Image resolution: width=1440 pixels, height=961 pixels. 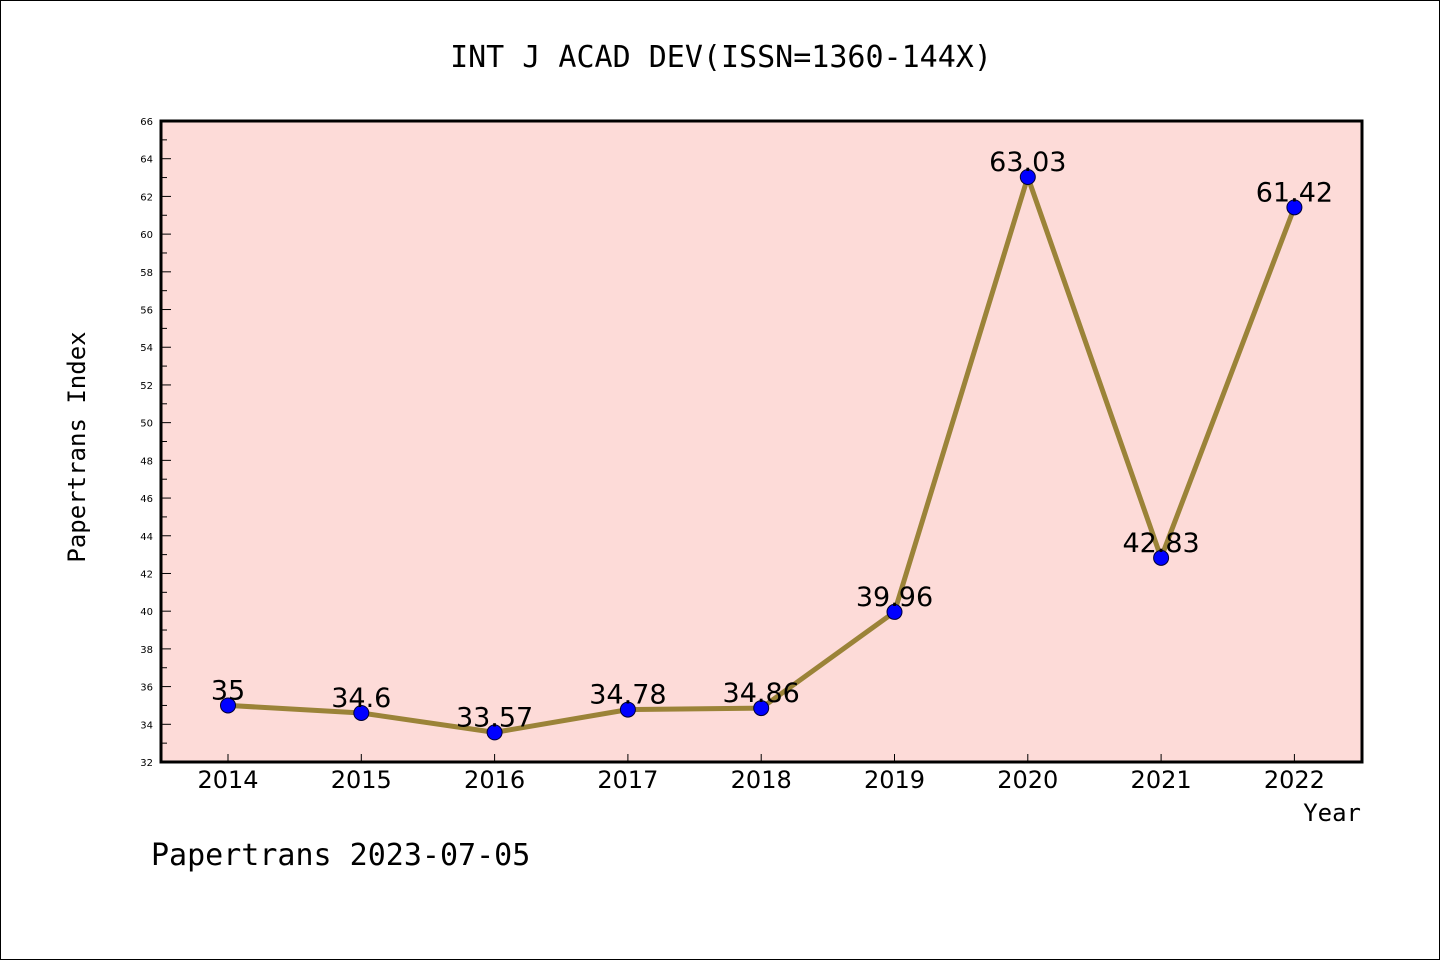 I want to click on x-axis-ticks: 2014 2015 2016 2017 2018 2019 2020 2021 2022, so click(x=761, y=774).